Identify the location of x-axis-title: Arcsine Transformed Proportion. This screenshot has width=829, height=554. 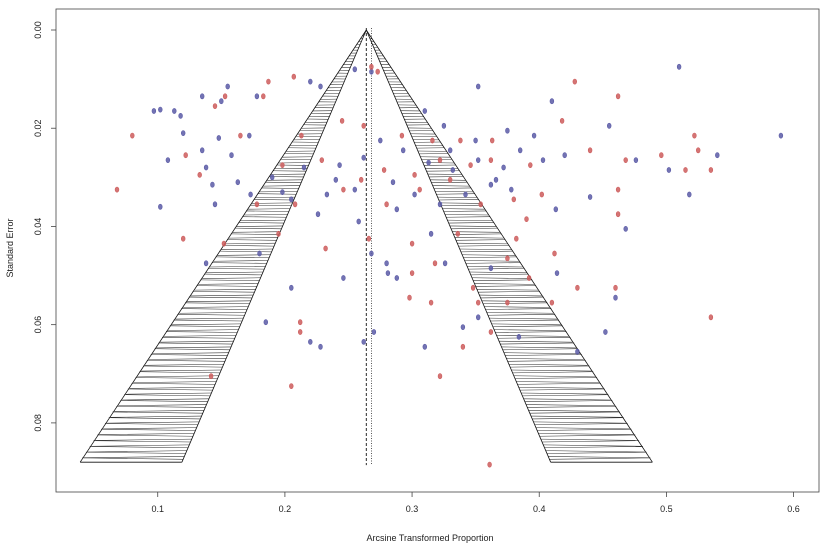
(429, 538).